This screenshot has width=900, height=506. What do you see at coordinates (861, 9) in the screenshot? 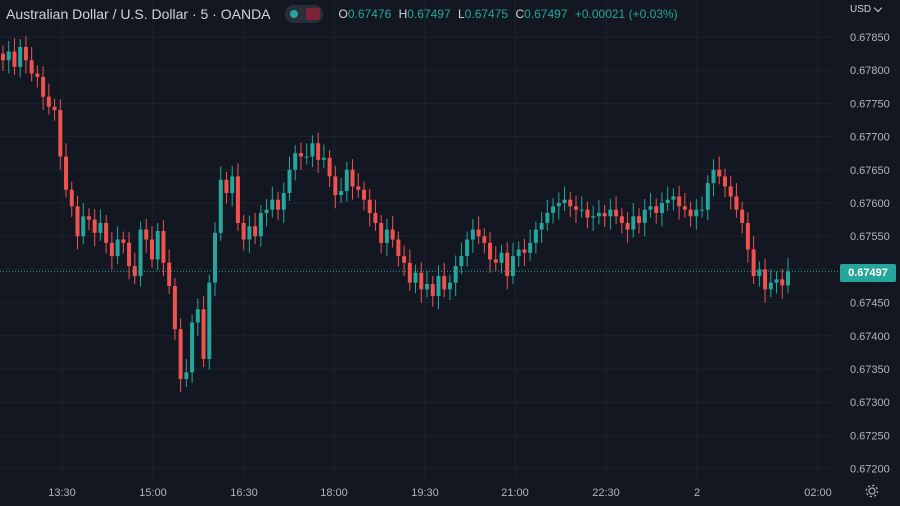
I see `currency-label: USD` at bounding box center [861, 9].